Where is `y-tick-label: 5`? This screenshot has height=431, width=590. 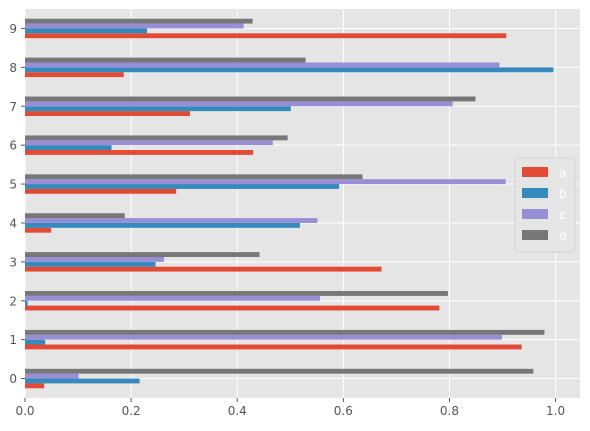
y-tick-label: 5 is located at coordinates (13, 185).